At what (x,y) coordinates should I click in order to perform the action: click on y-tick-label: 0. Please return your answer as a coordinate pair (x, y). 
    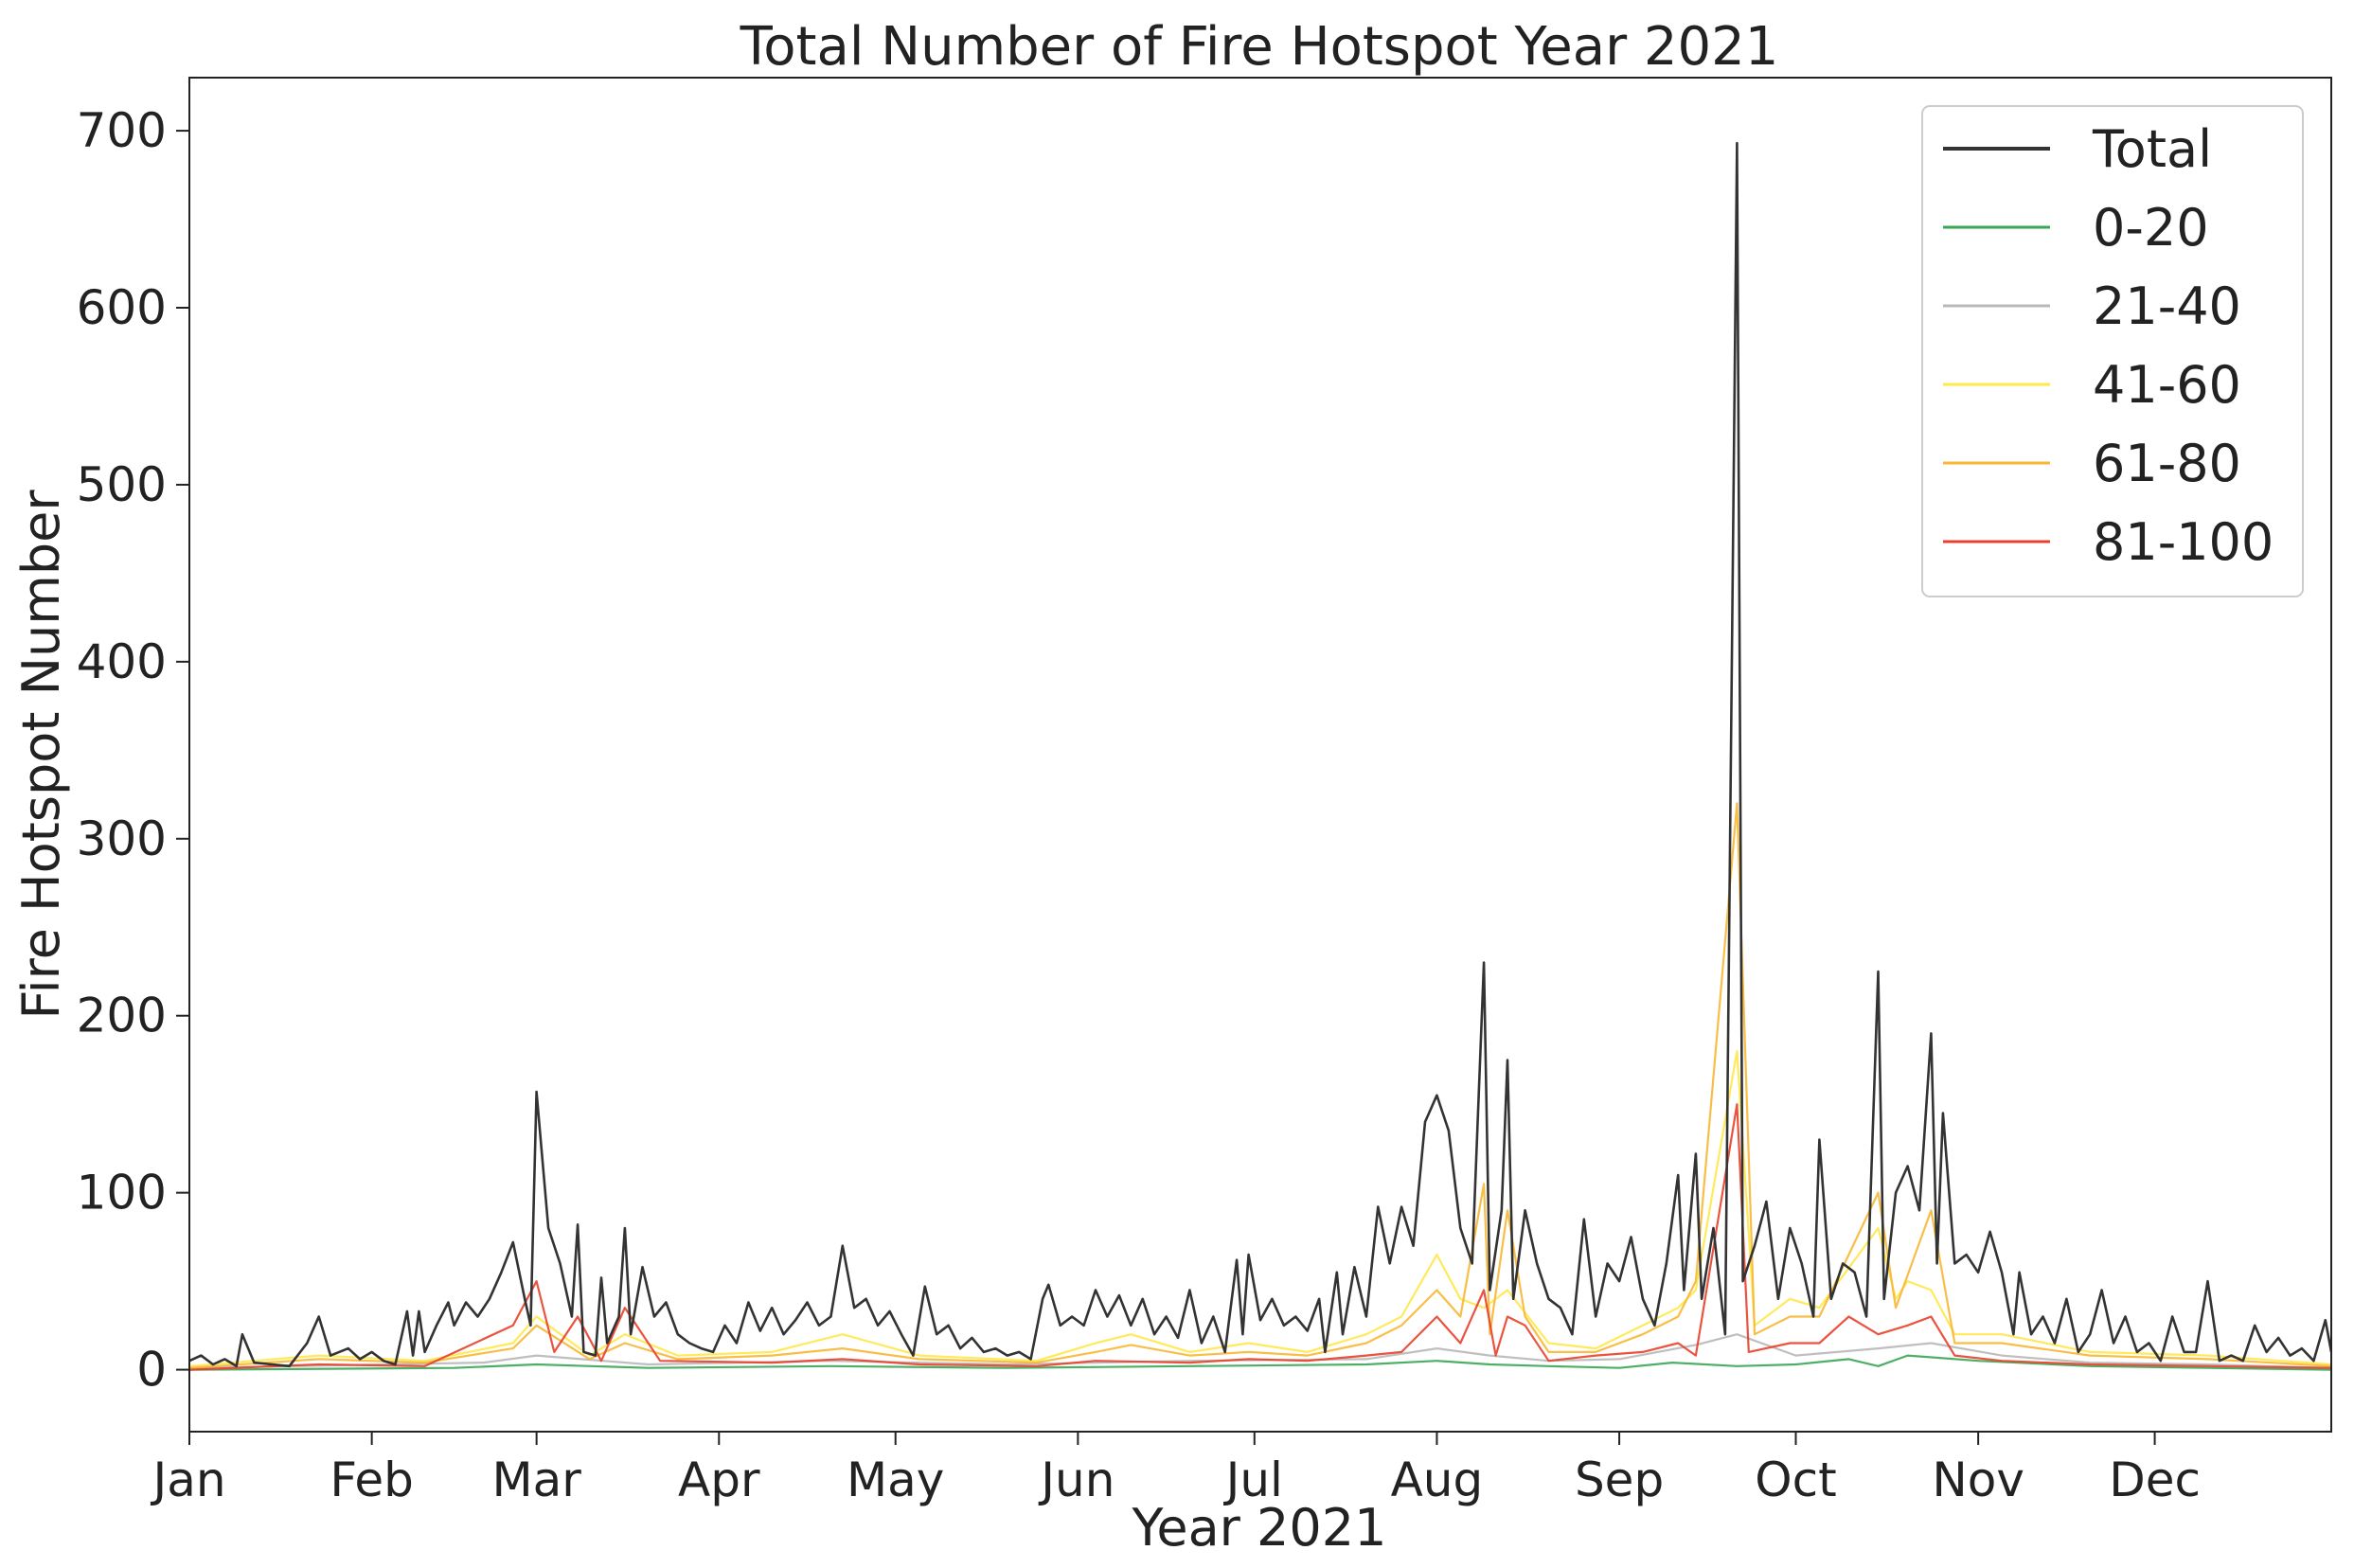
    Looking at the image, I should click on (151, 1370).